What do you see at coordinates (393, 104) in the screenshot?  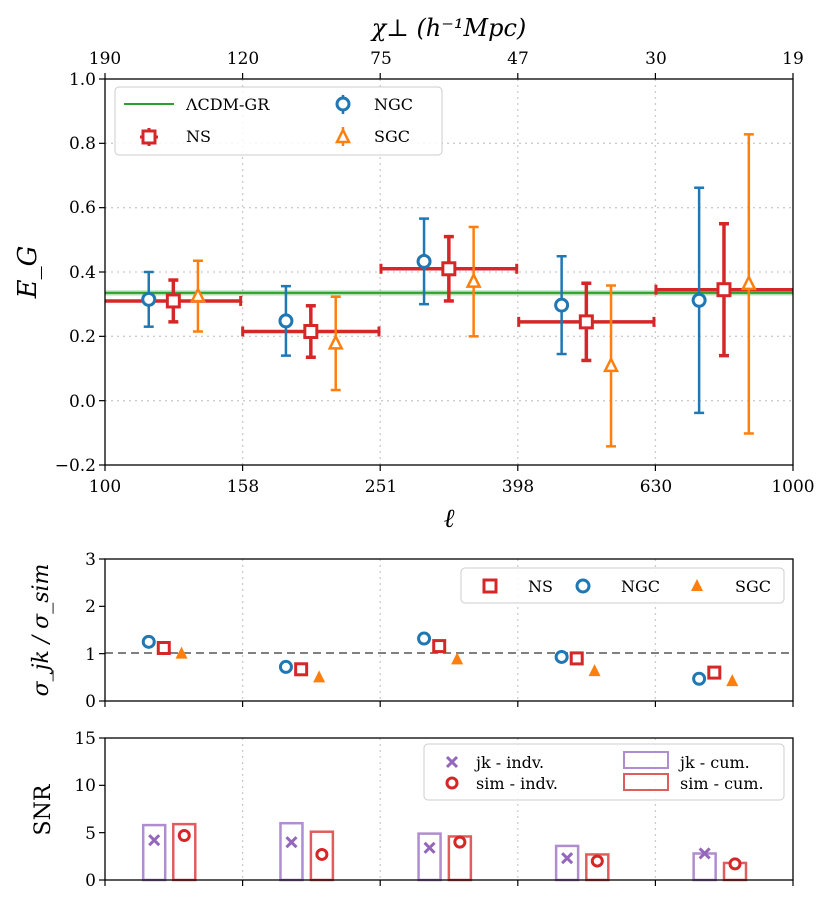 I see `legend-ngc-label: NGC` at bounding box center [393, 104].